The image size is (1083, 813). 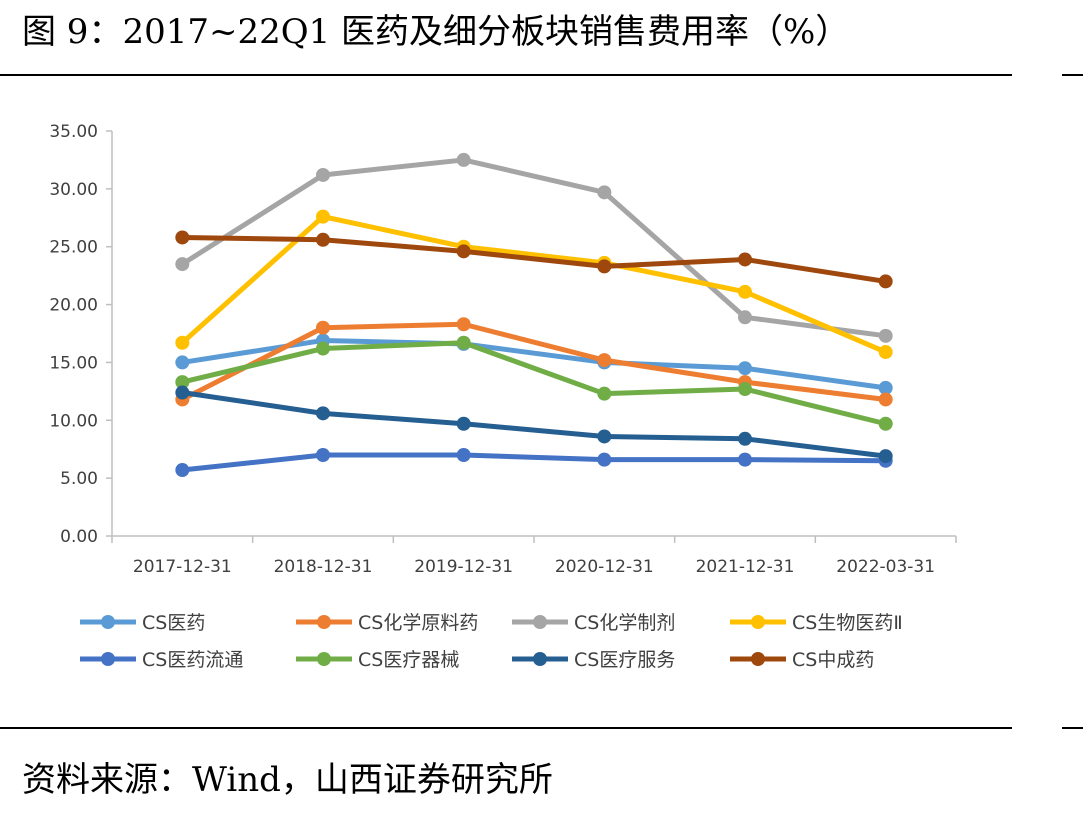 What do you see at coordinates (847, 623) in the screenshot?
I see `legend-label: CS生物医药Ⅱ` at bounding box center [847, 623].